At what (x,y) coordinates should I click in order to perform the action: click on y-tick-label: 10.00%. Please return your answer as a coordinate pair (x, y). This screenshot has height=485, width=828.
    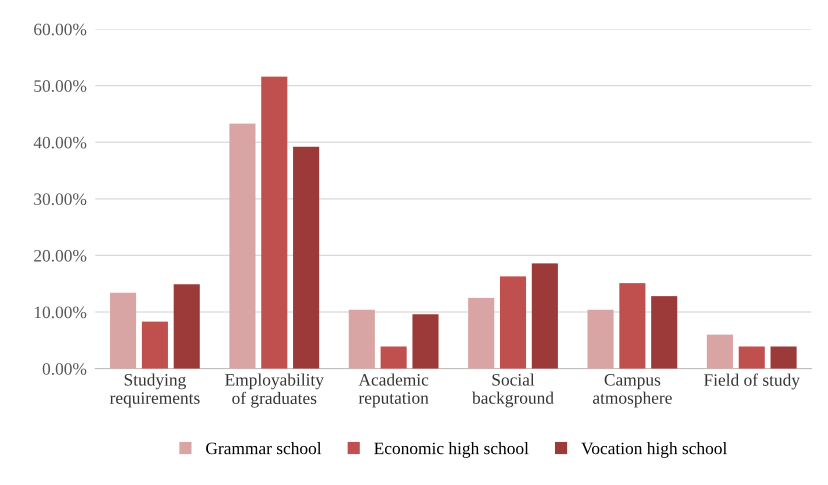
    Looking at the image, I should click on (60, 312).